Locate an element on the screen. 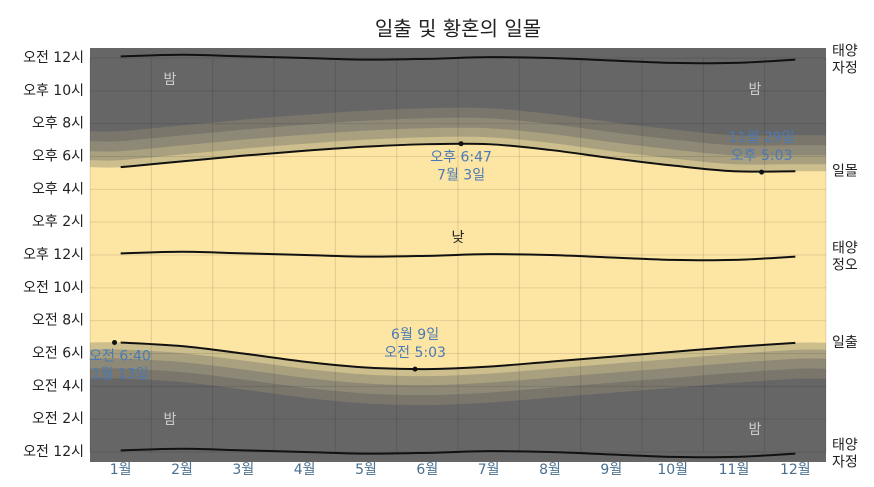  x-tick-label: 11월 is located at coordinates (734, 470).